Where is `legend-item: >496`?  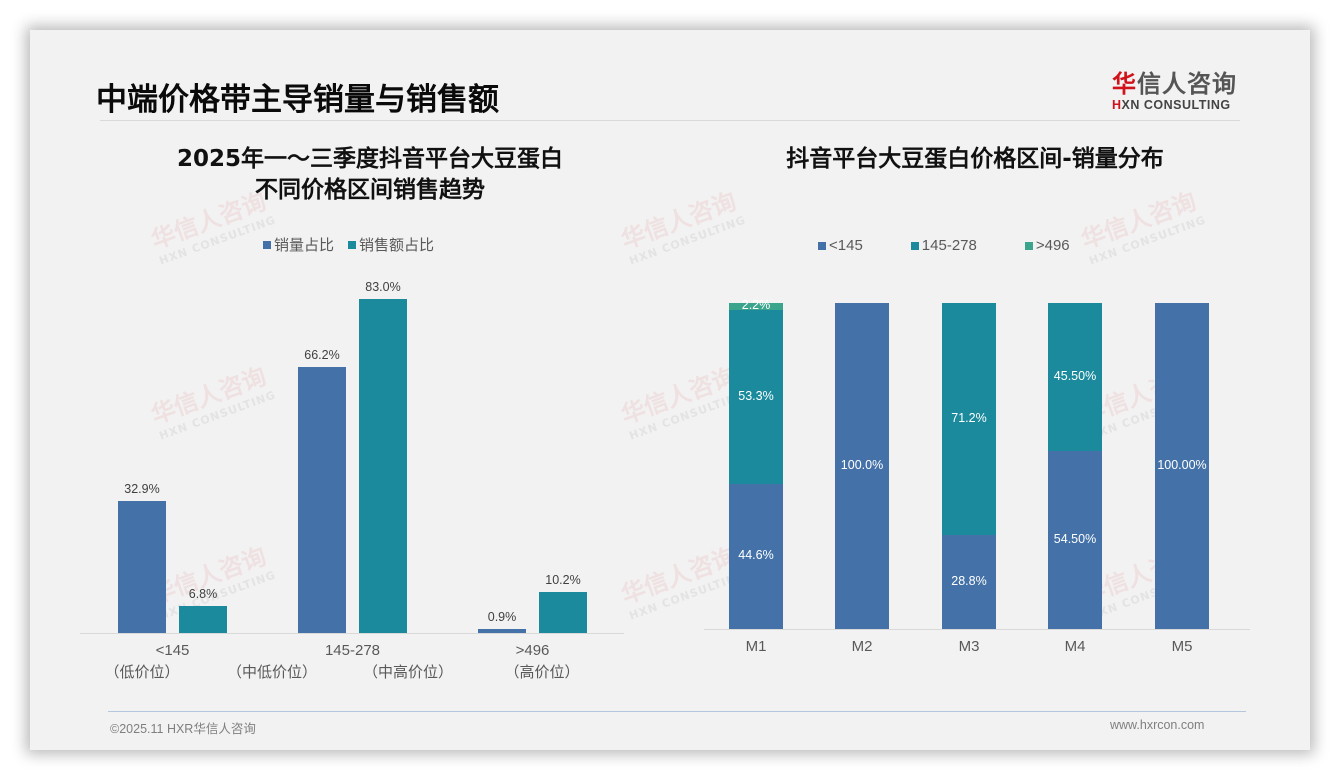 legend-item: >496 is located at coordinates (1047, 245).